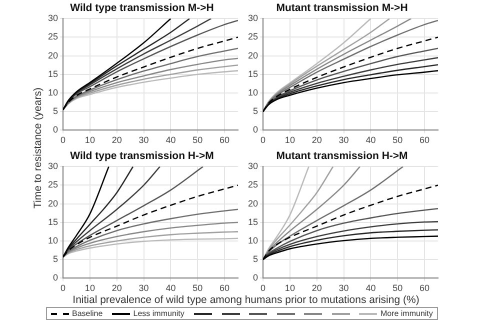 The width and height of the screenshot is (477, 323). Describe the element at coordinates (142, 8) in the screenshot. I see `chart-title: Wild type transmission M->H` at that location.